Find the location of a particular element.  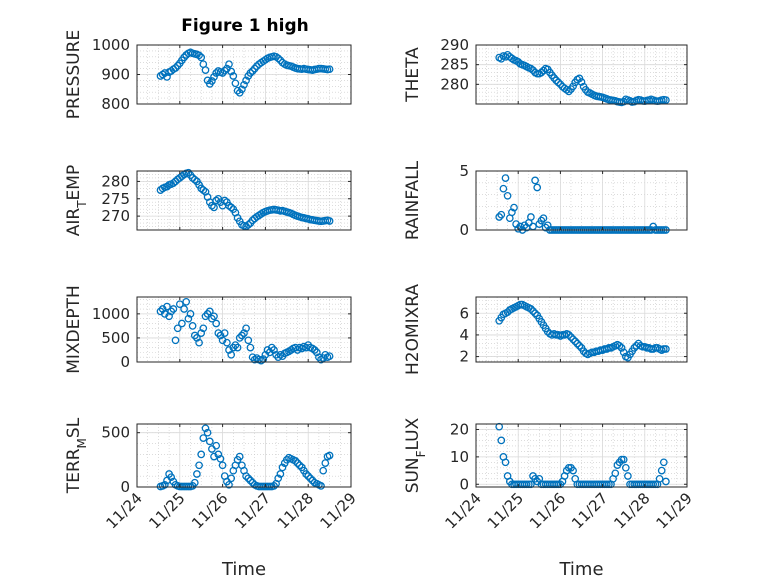

panel-pressure: 800 900 1000 PRESSURE is located at coordinates (208, 74).